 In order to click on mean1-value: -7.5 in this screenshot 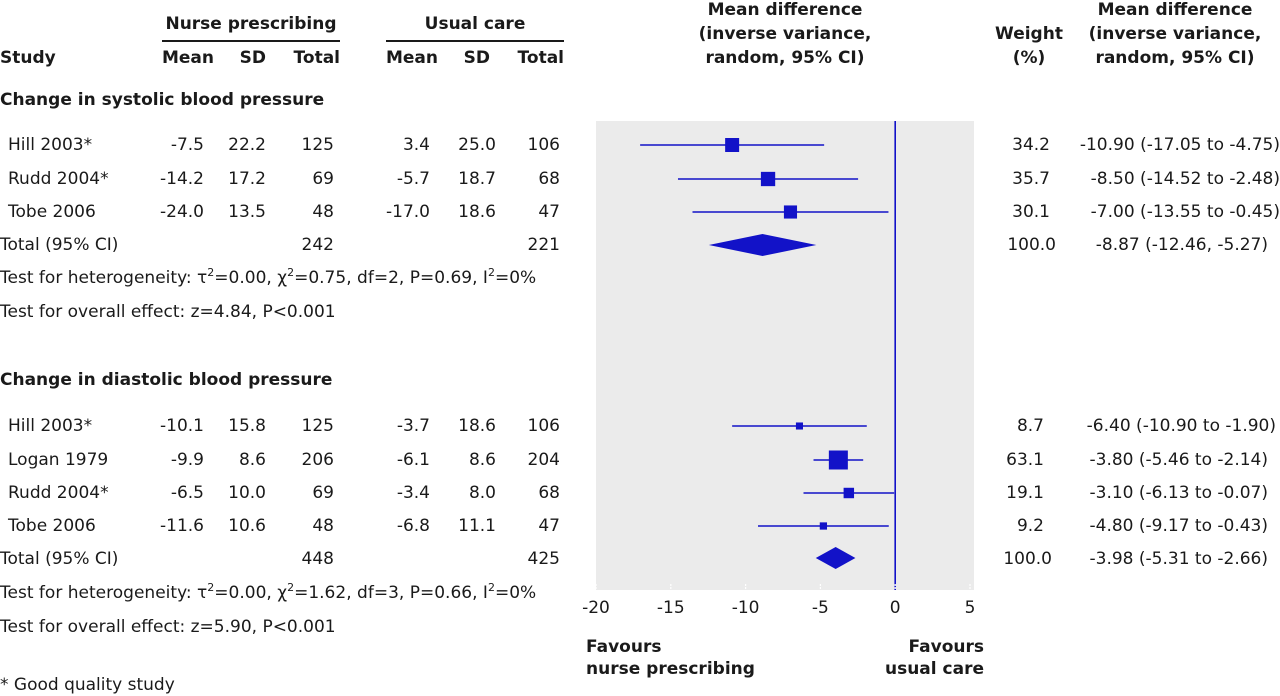, I will do `click(187, 145)`.